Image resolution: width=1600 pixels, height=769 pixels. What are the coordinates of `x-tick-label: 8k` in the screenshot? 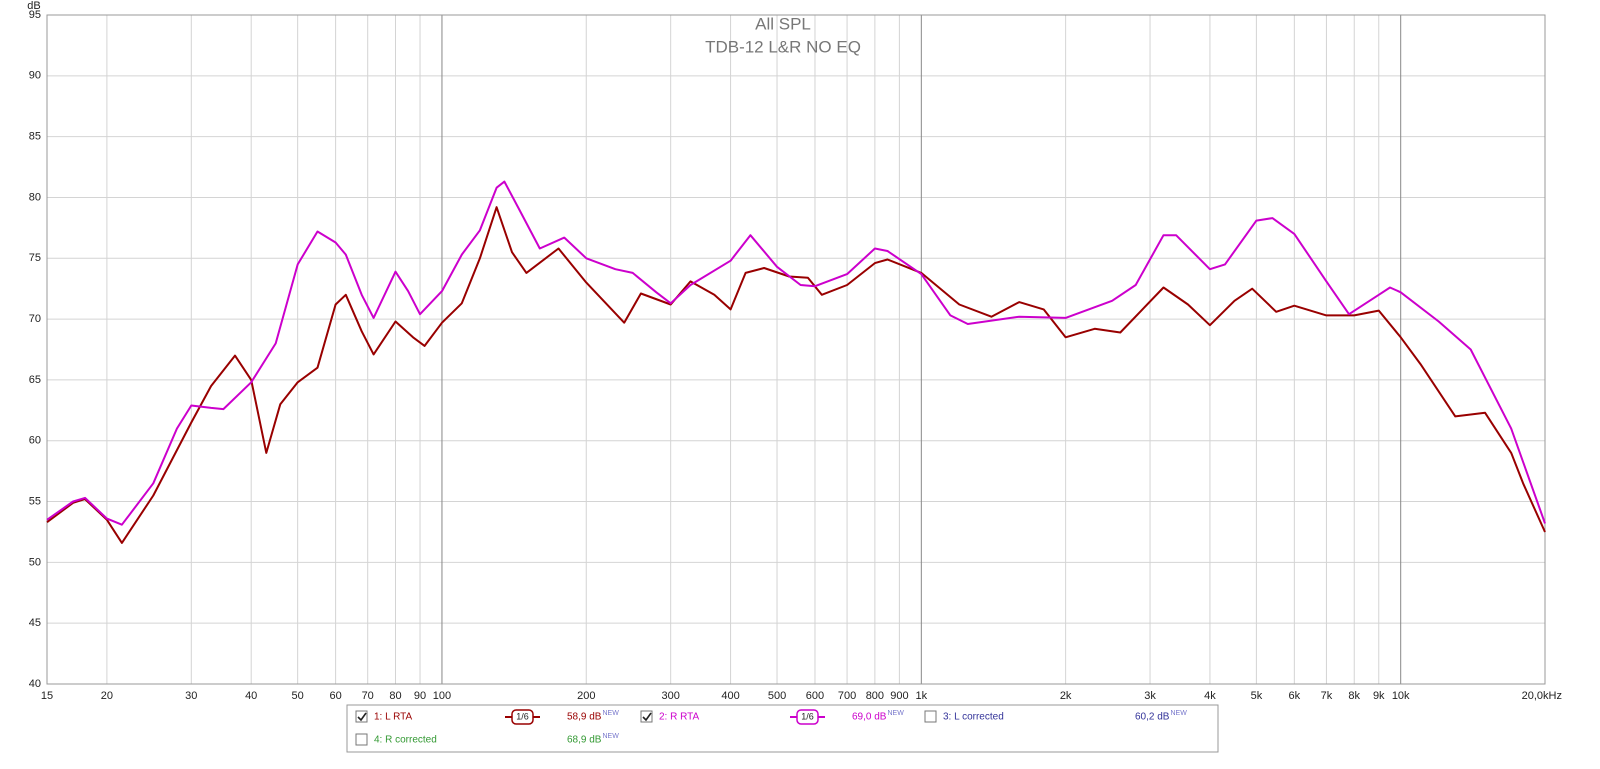 It's located at (1354, 696).